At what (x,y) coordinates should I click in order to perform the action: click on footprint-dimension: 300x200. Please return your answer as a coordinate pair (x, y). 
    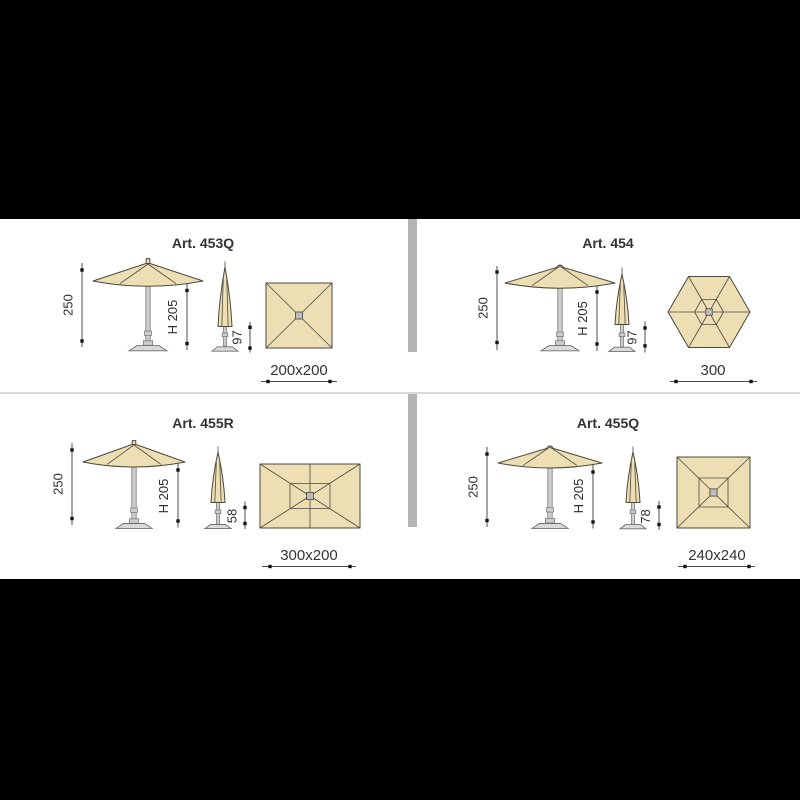
    Looking at the image, I should click on (309, 558).